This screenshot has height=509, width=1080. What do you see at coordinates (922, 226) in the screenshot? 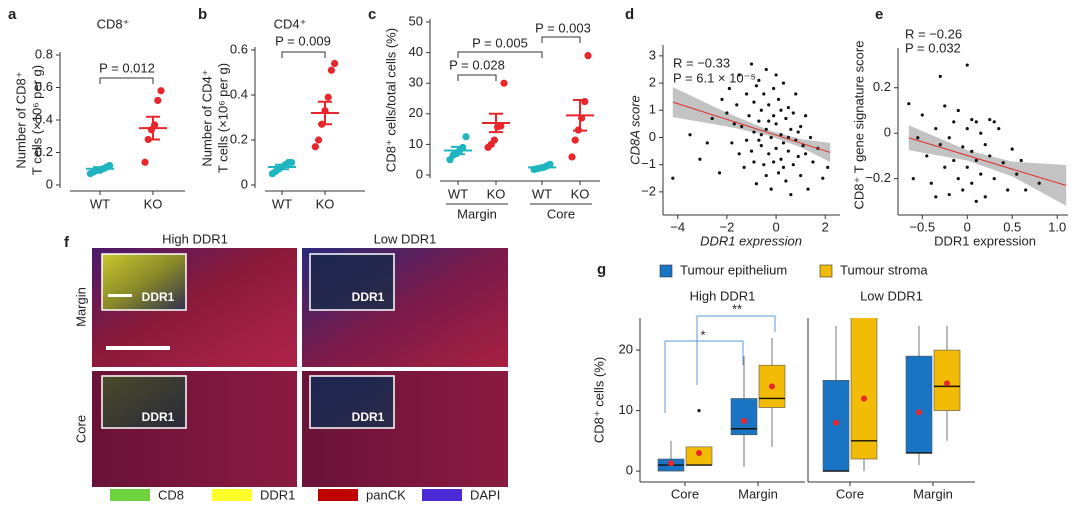
I see `x-tick-label: −0.5` at bounding box center [922, 226].